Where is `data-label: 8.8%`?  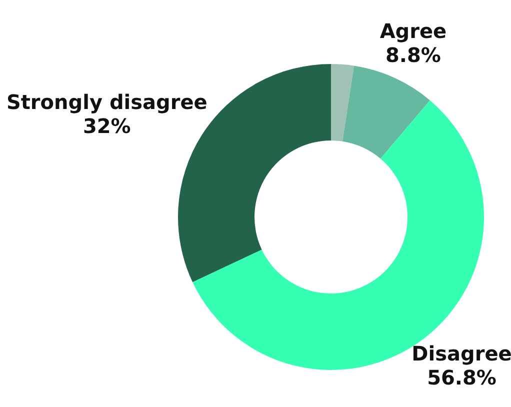
data-label: 8.8% is located at coordinates (413, 55).